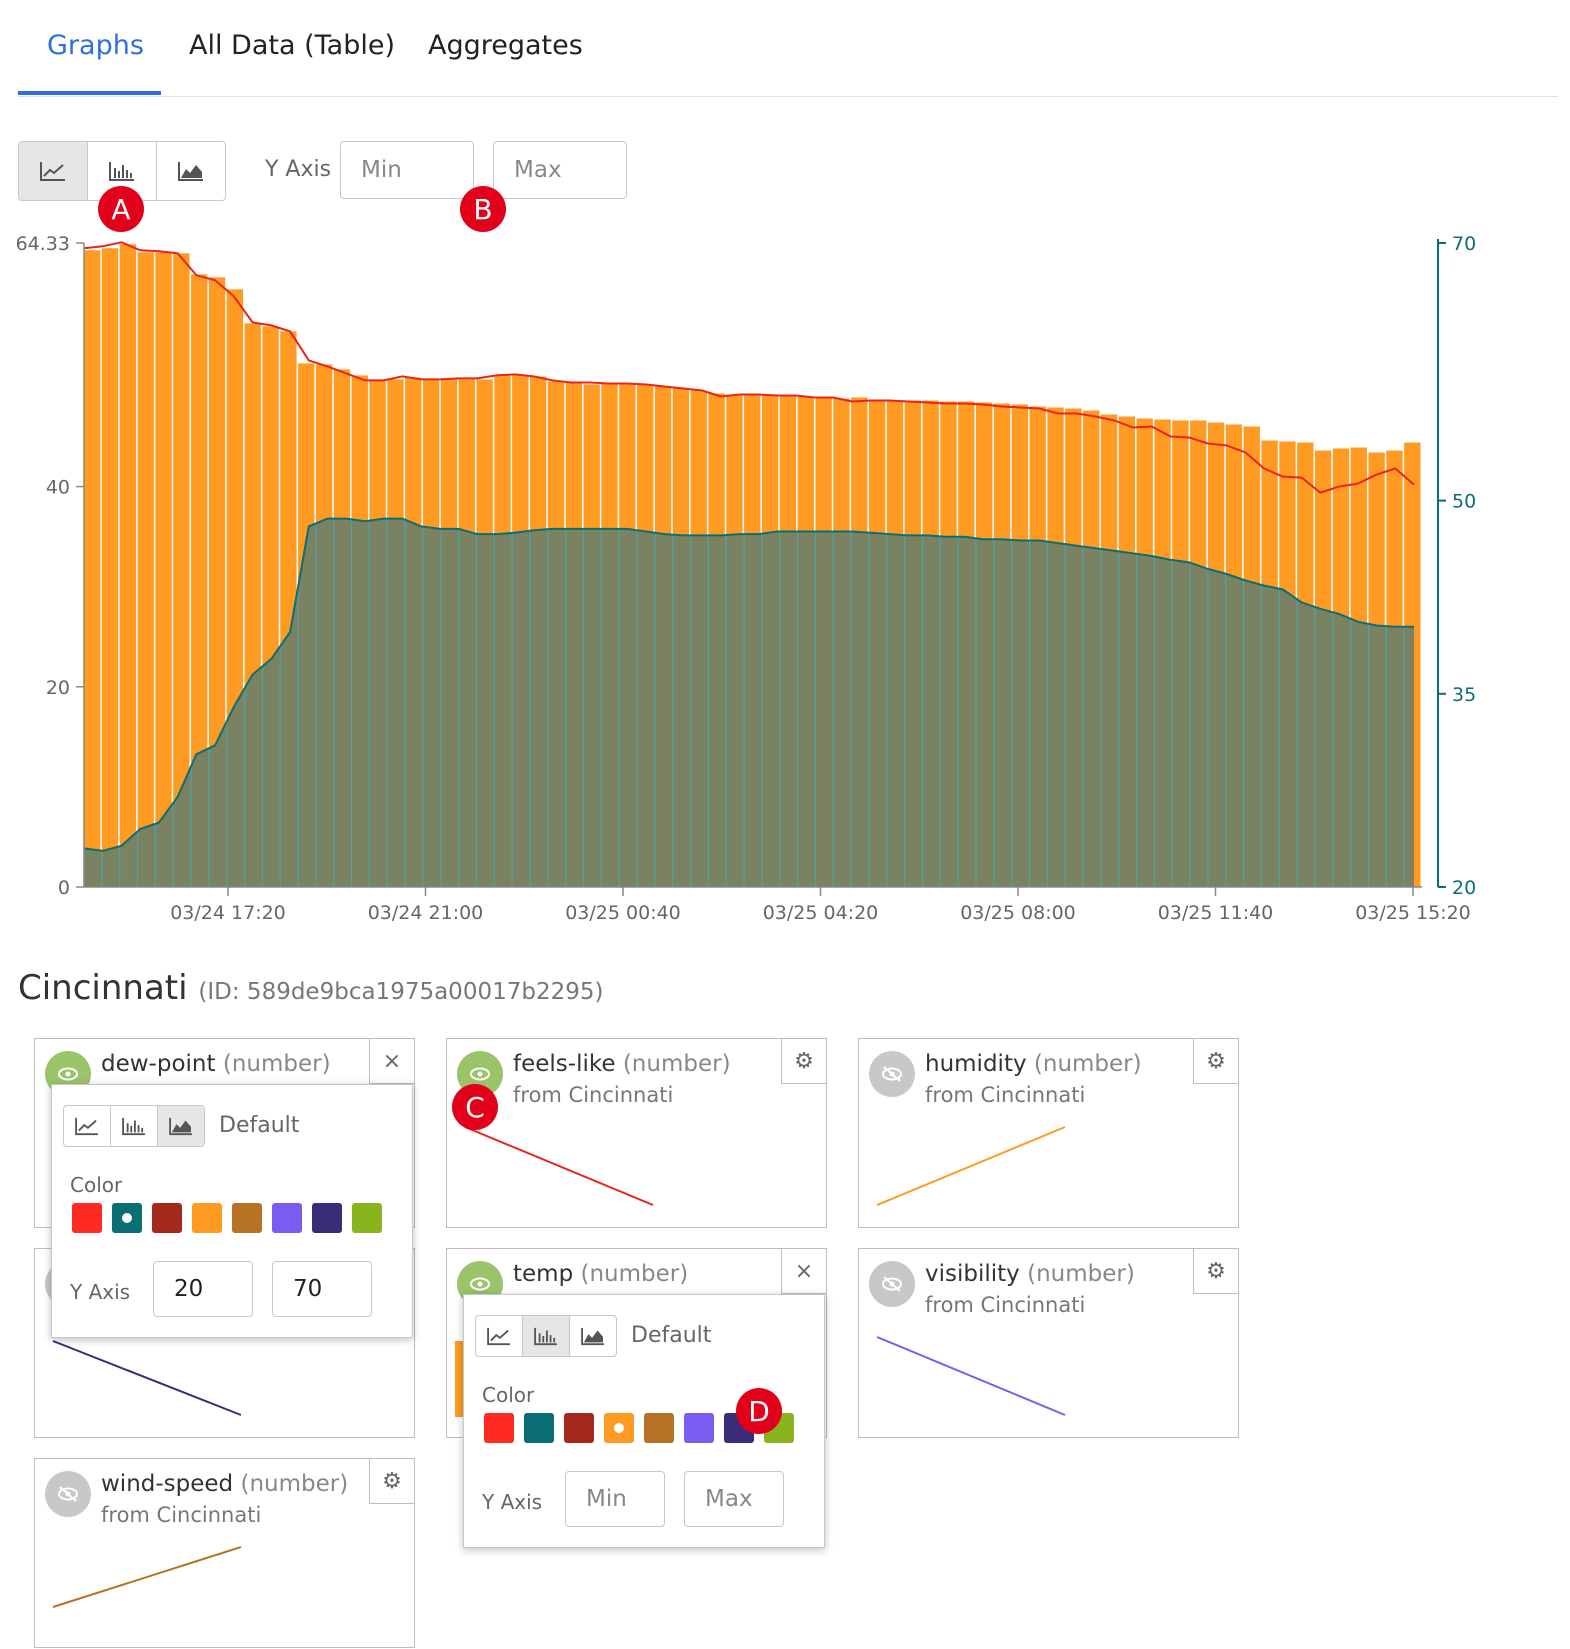 The height and width of the screenshot is (1649, 1570). I want to click on tab-aggregates: Aggregates, so click(505, 45).